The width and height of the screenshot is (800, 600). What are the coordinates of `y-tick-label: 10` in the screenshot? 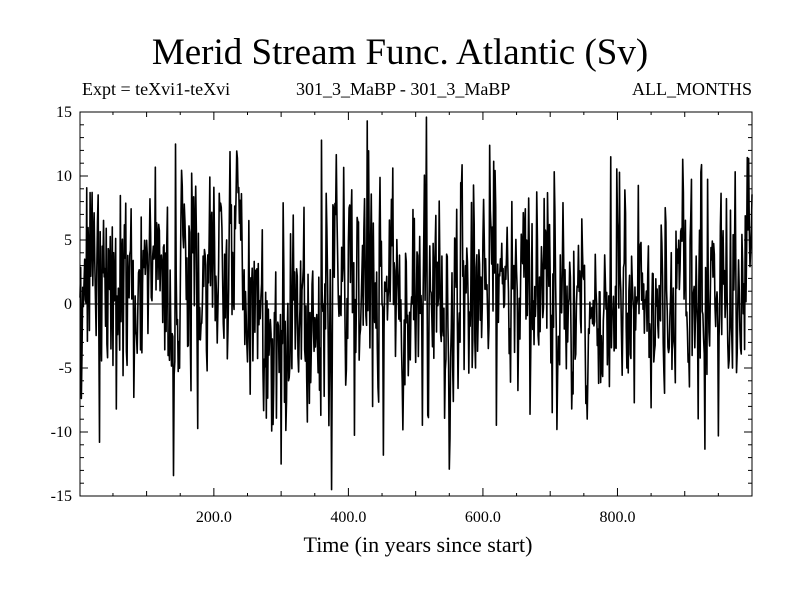 It's located at (64, 176).